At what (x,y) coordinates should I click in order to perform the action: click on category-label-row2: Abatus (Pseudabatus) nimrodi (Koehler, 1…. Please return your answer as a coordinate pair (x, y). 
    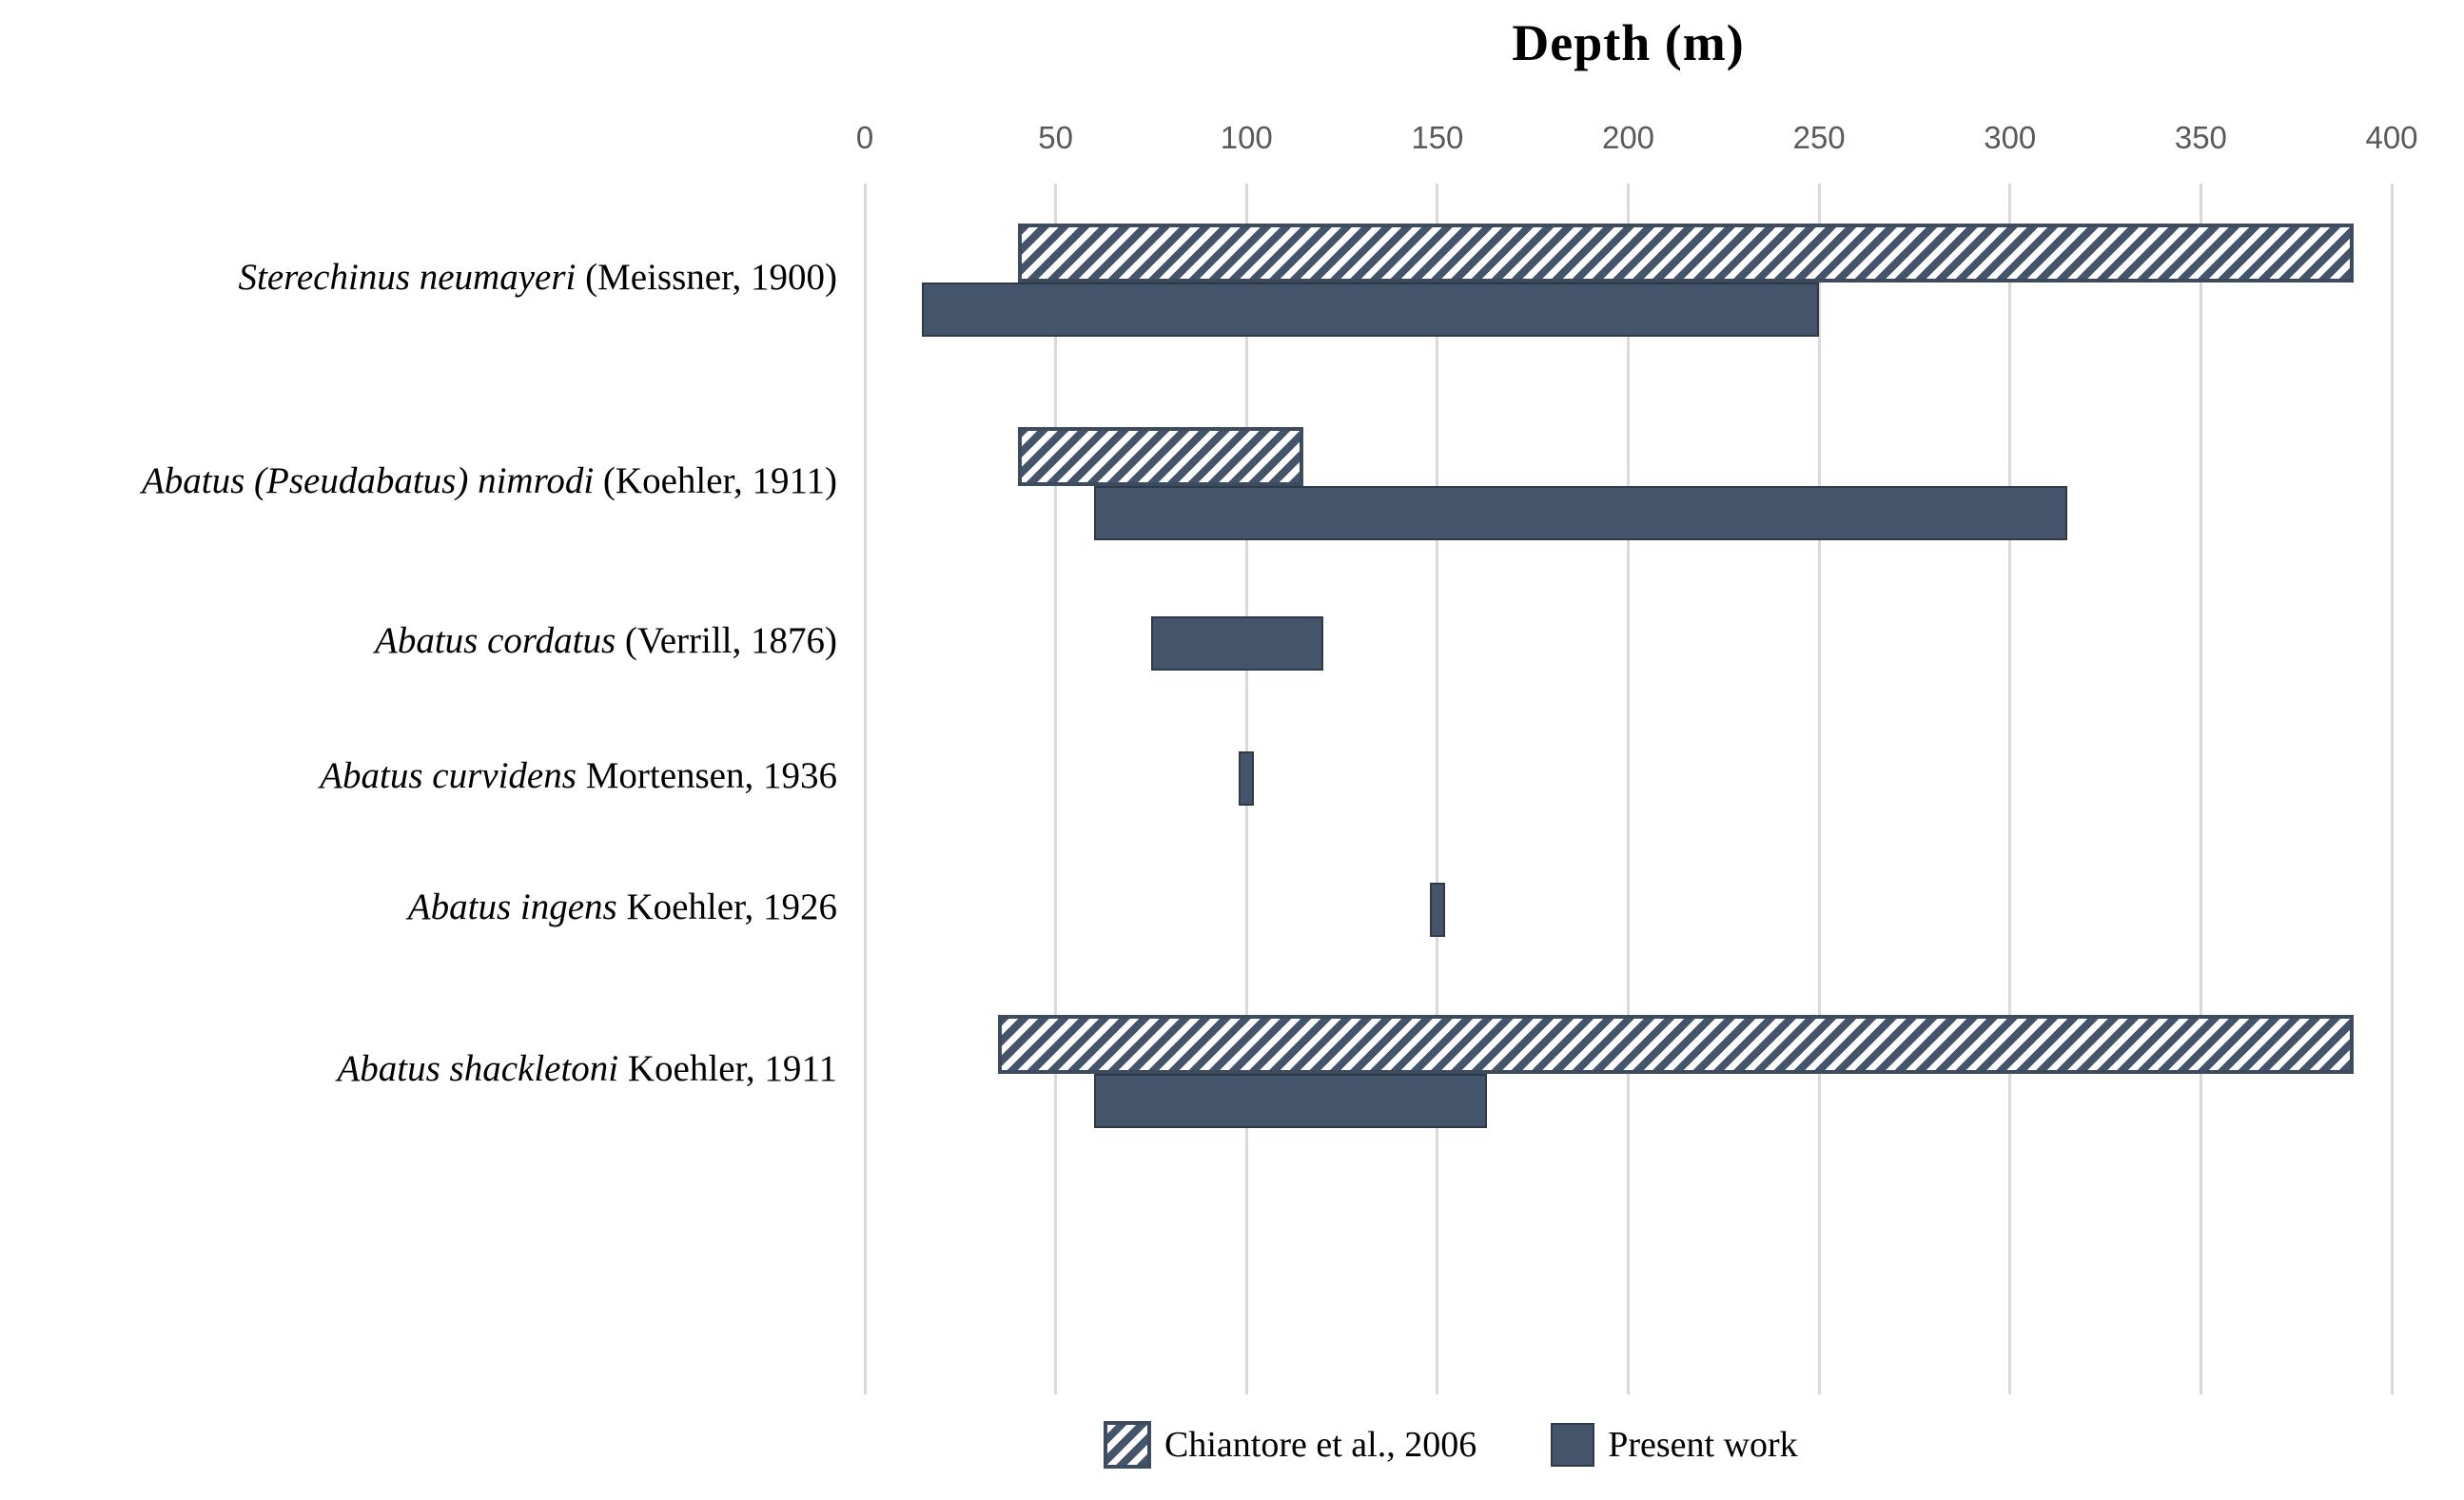
    Looking at the image, I should click on (418, 480).